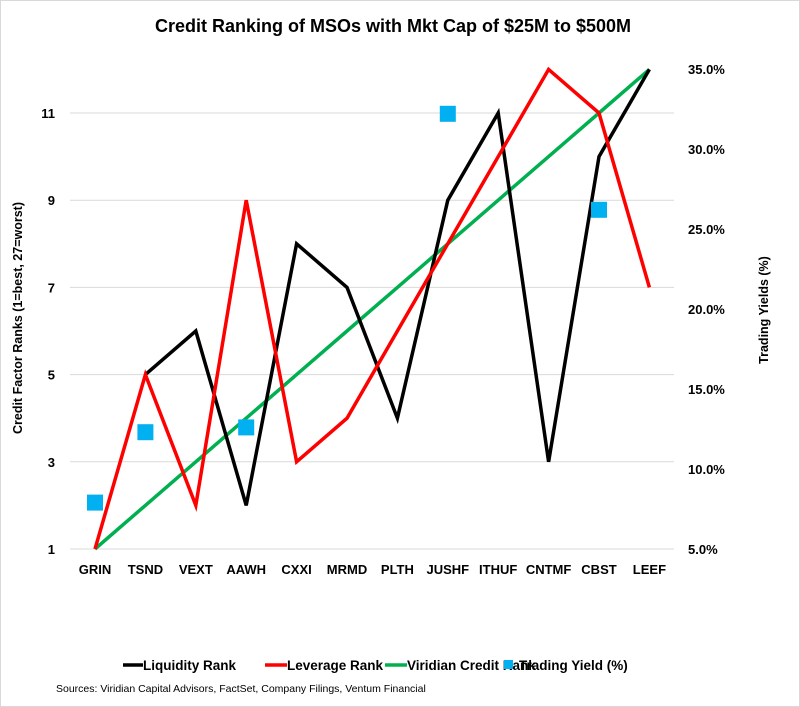 This screenshot has width=800, height=707. I want to click on legend-swatch-trading-yield, so click(508, 664).